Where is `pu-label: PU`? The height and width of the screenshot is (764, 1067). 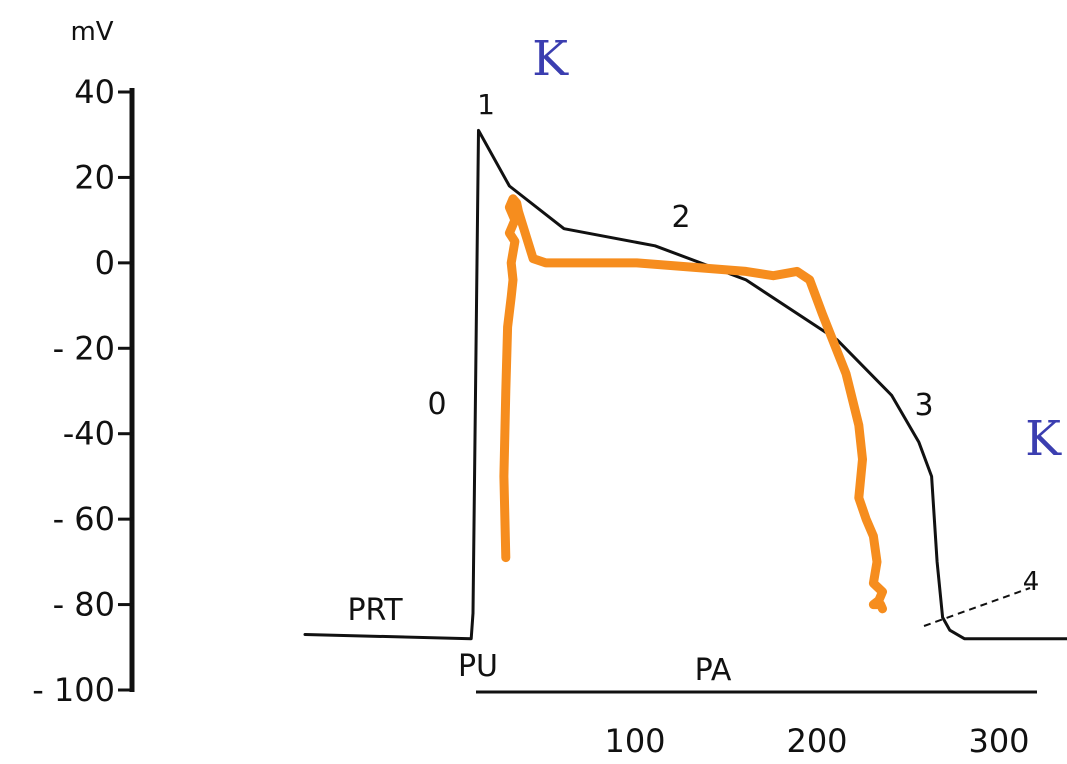
pu-label: PU is located at coordinates (478, 666).